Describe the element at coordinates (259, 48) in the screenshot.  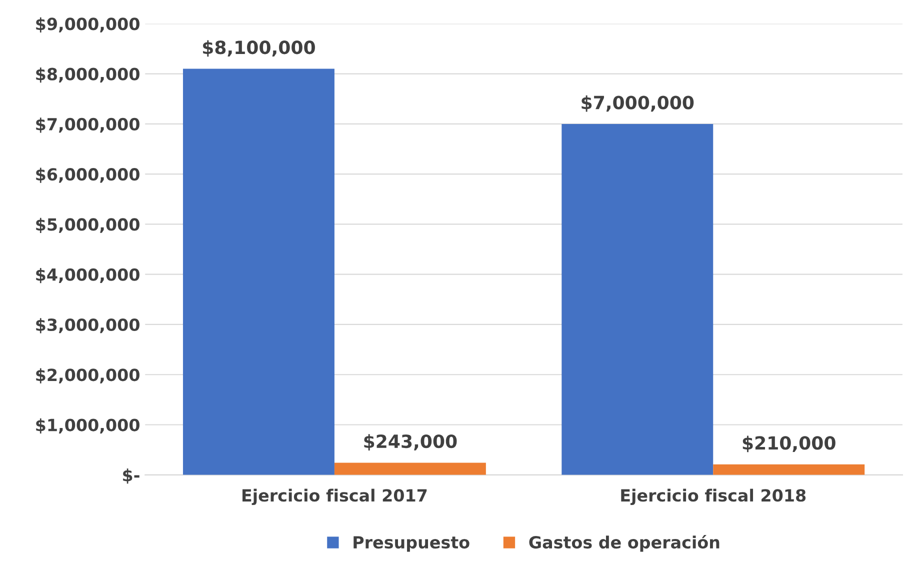
I see `data-label: $8,100,000` at that location.